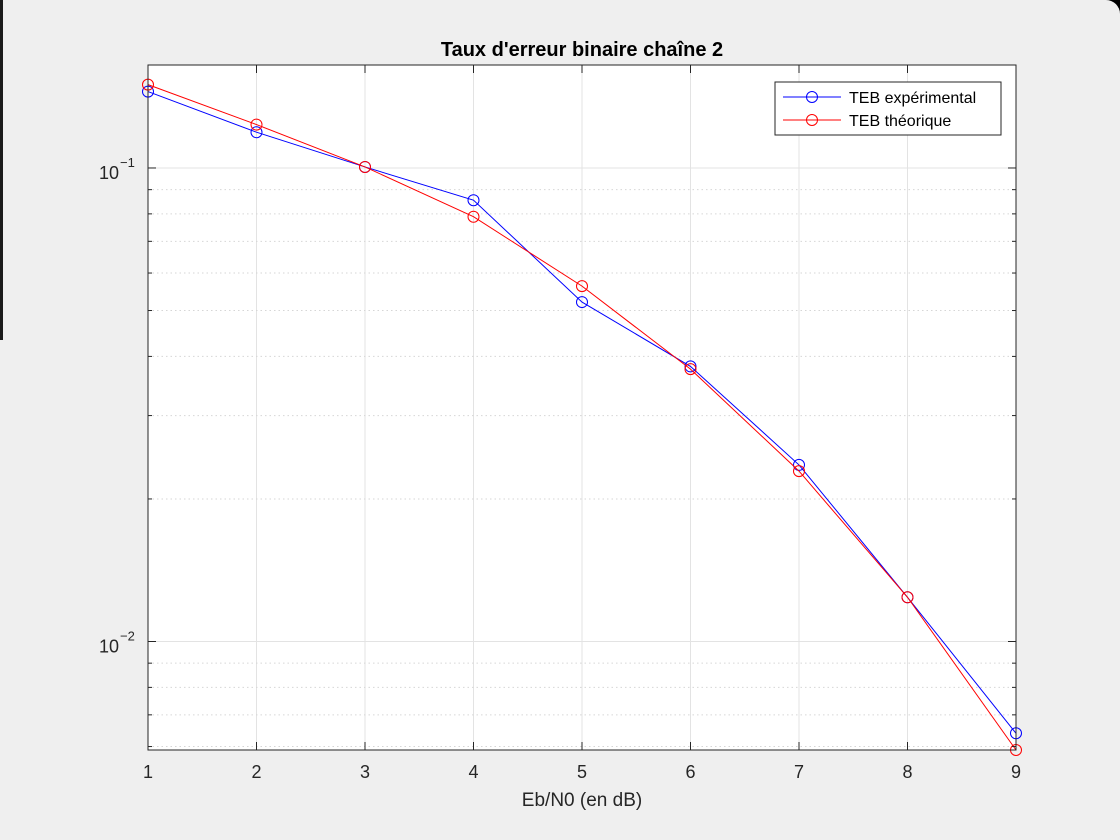  I want to click on y-tick-labels: 10−110−2, so click(117, 406).